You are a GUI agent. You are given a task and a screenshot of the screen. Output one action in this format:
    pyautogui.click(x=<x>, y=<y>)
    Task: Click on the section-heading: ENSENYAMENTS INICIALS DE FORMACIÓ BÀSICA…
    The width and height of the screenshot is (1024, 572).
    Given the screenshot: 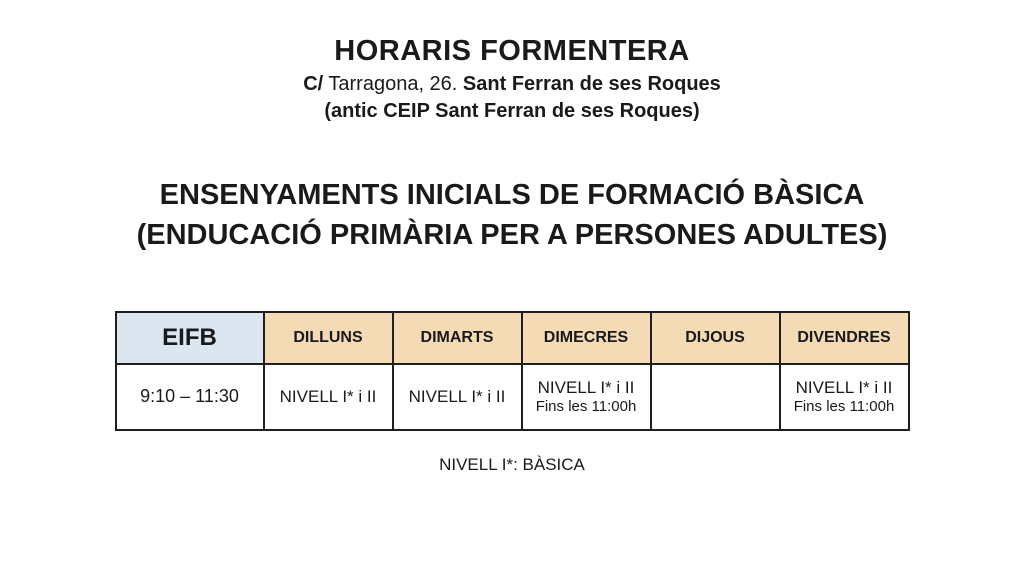 What is the action you would take?
    pyautogui.click(x=512, y=215)
    